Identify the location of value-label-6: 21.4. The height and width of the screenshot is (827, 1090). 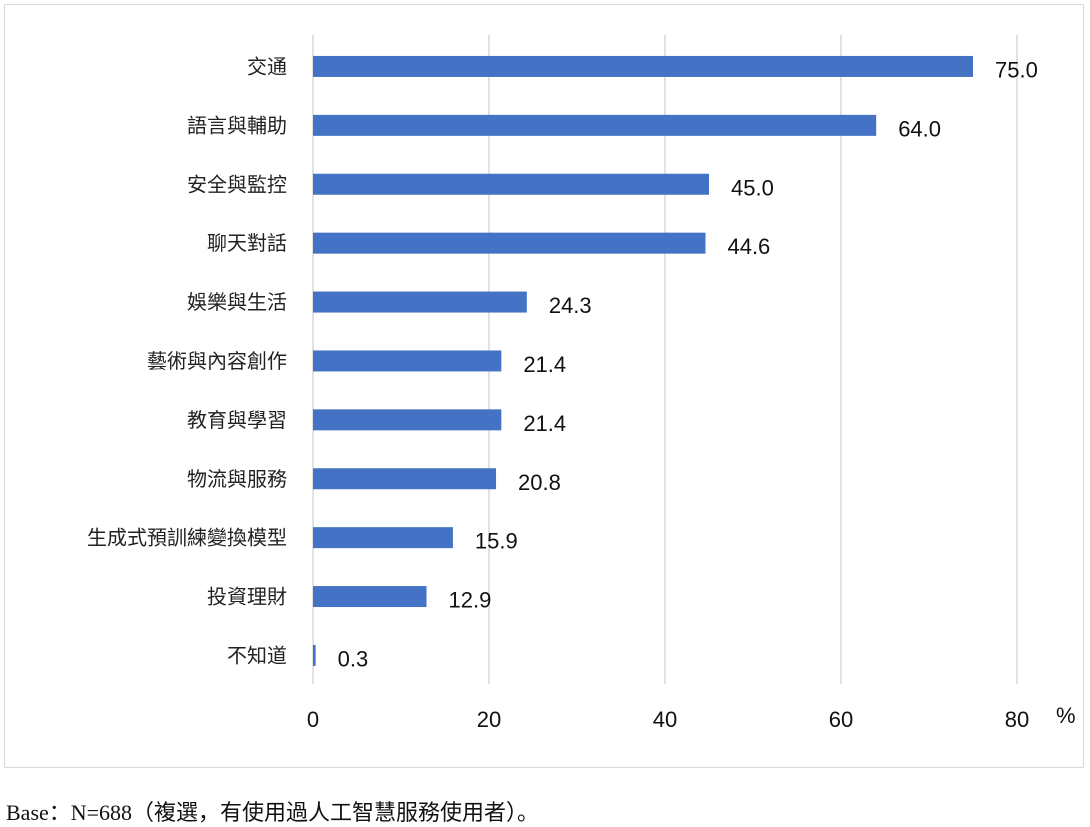
(544, 423).